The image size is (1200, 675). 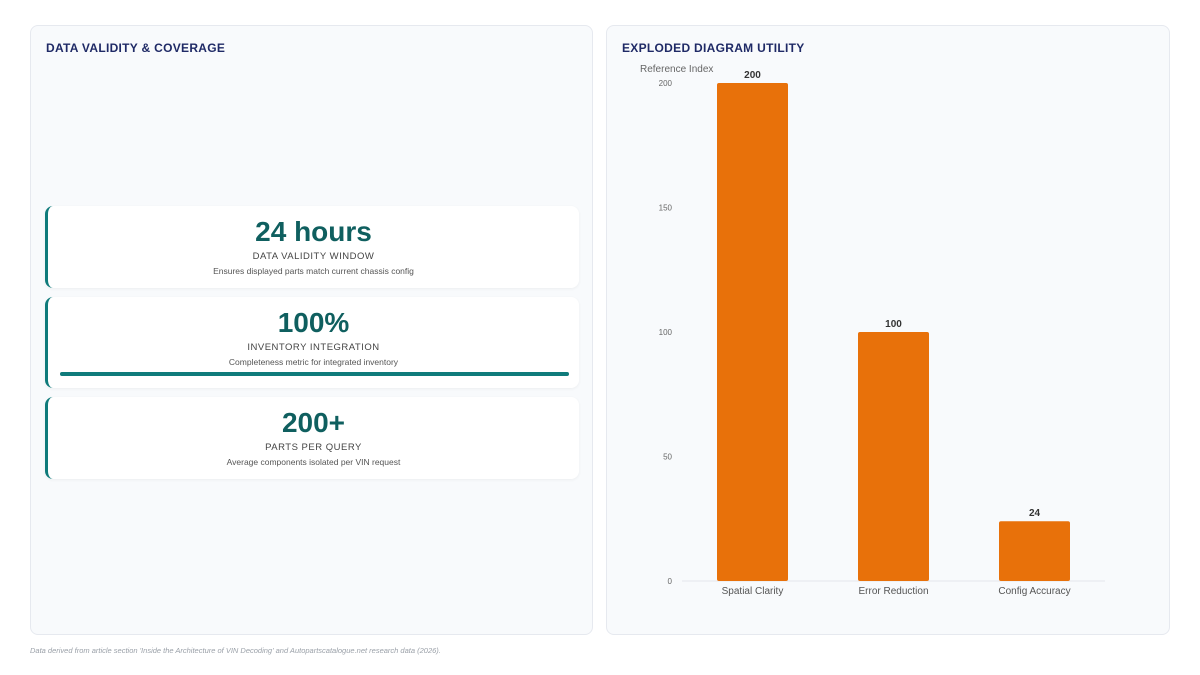 What do you see at coordinates (893, 591) in the screenshot?
I see `x-tick-label: Error Reduction` at bounding box center [893, 591].